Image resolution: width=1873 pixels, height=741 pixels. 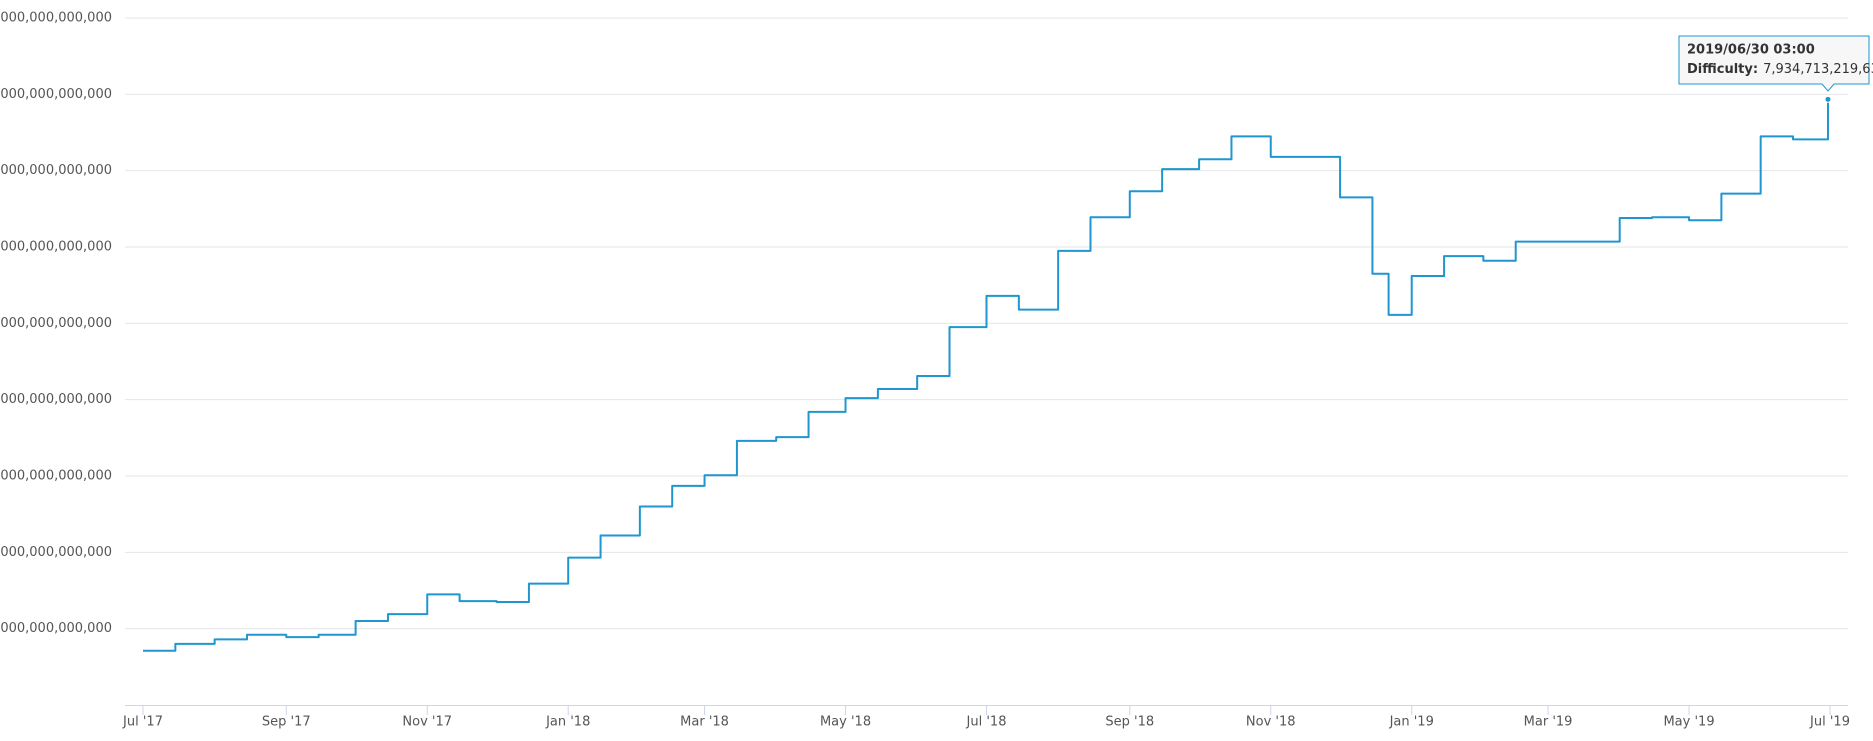 I want to click on x-tick-label: Nov '18, so click(x=1271, y=722).